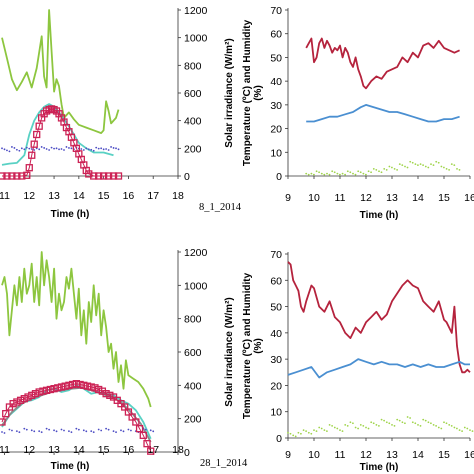  What do you see at coordinates (276, 255) in the screenshot?
I see `y-tick-label: 70` at bounding box center [276, 255].